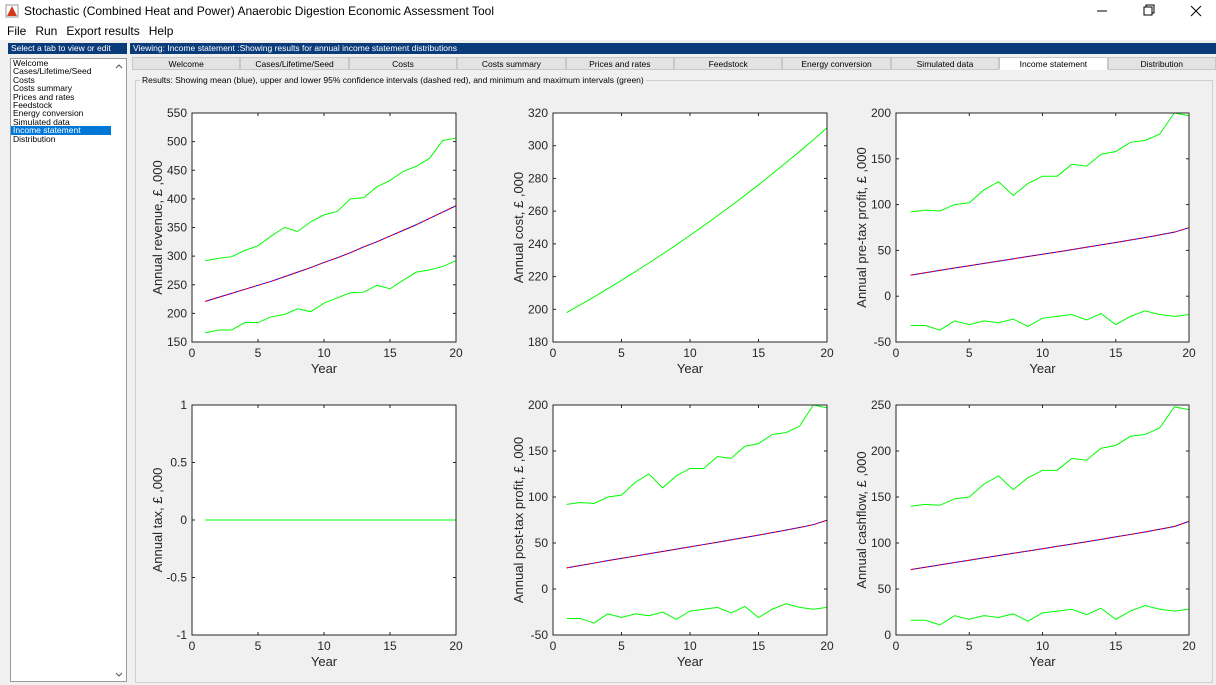 The width and height of the screenshot is (1216, 685). Describe the element at coordinates (403, 63) in the screenshot. I see `tab: Costs` at that location.